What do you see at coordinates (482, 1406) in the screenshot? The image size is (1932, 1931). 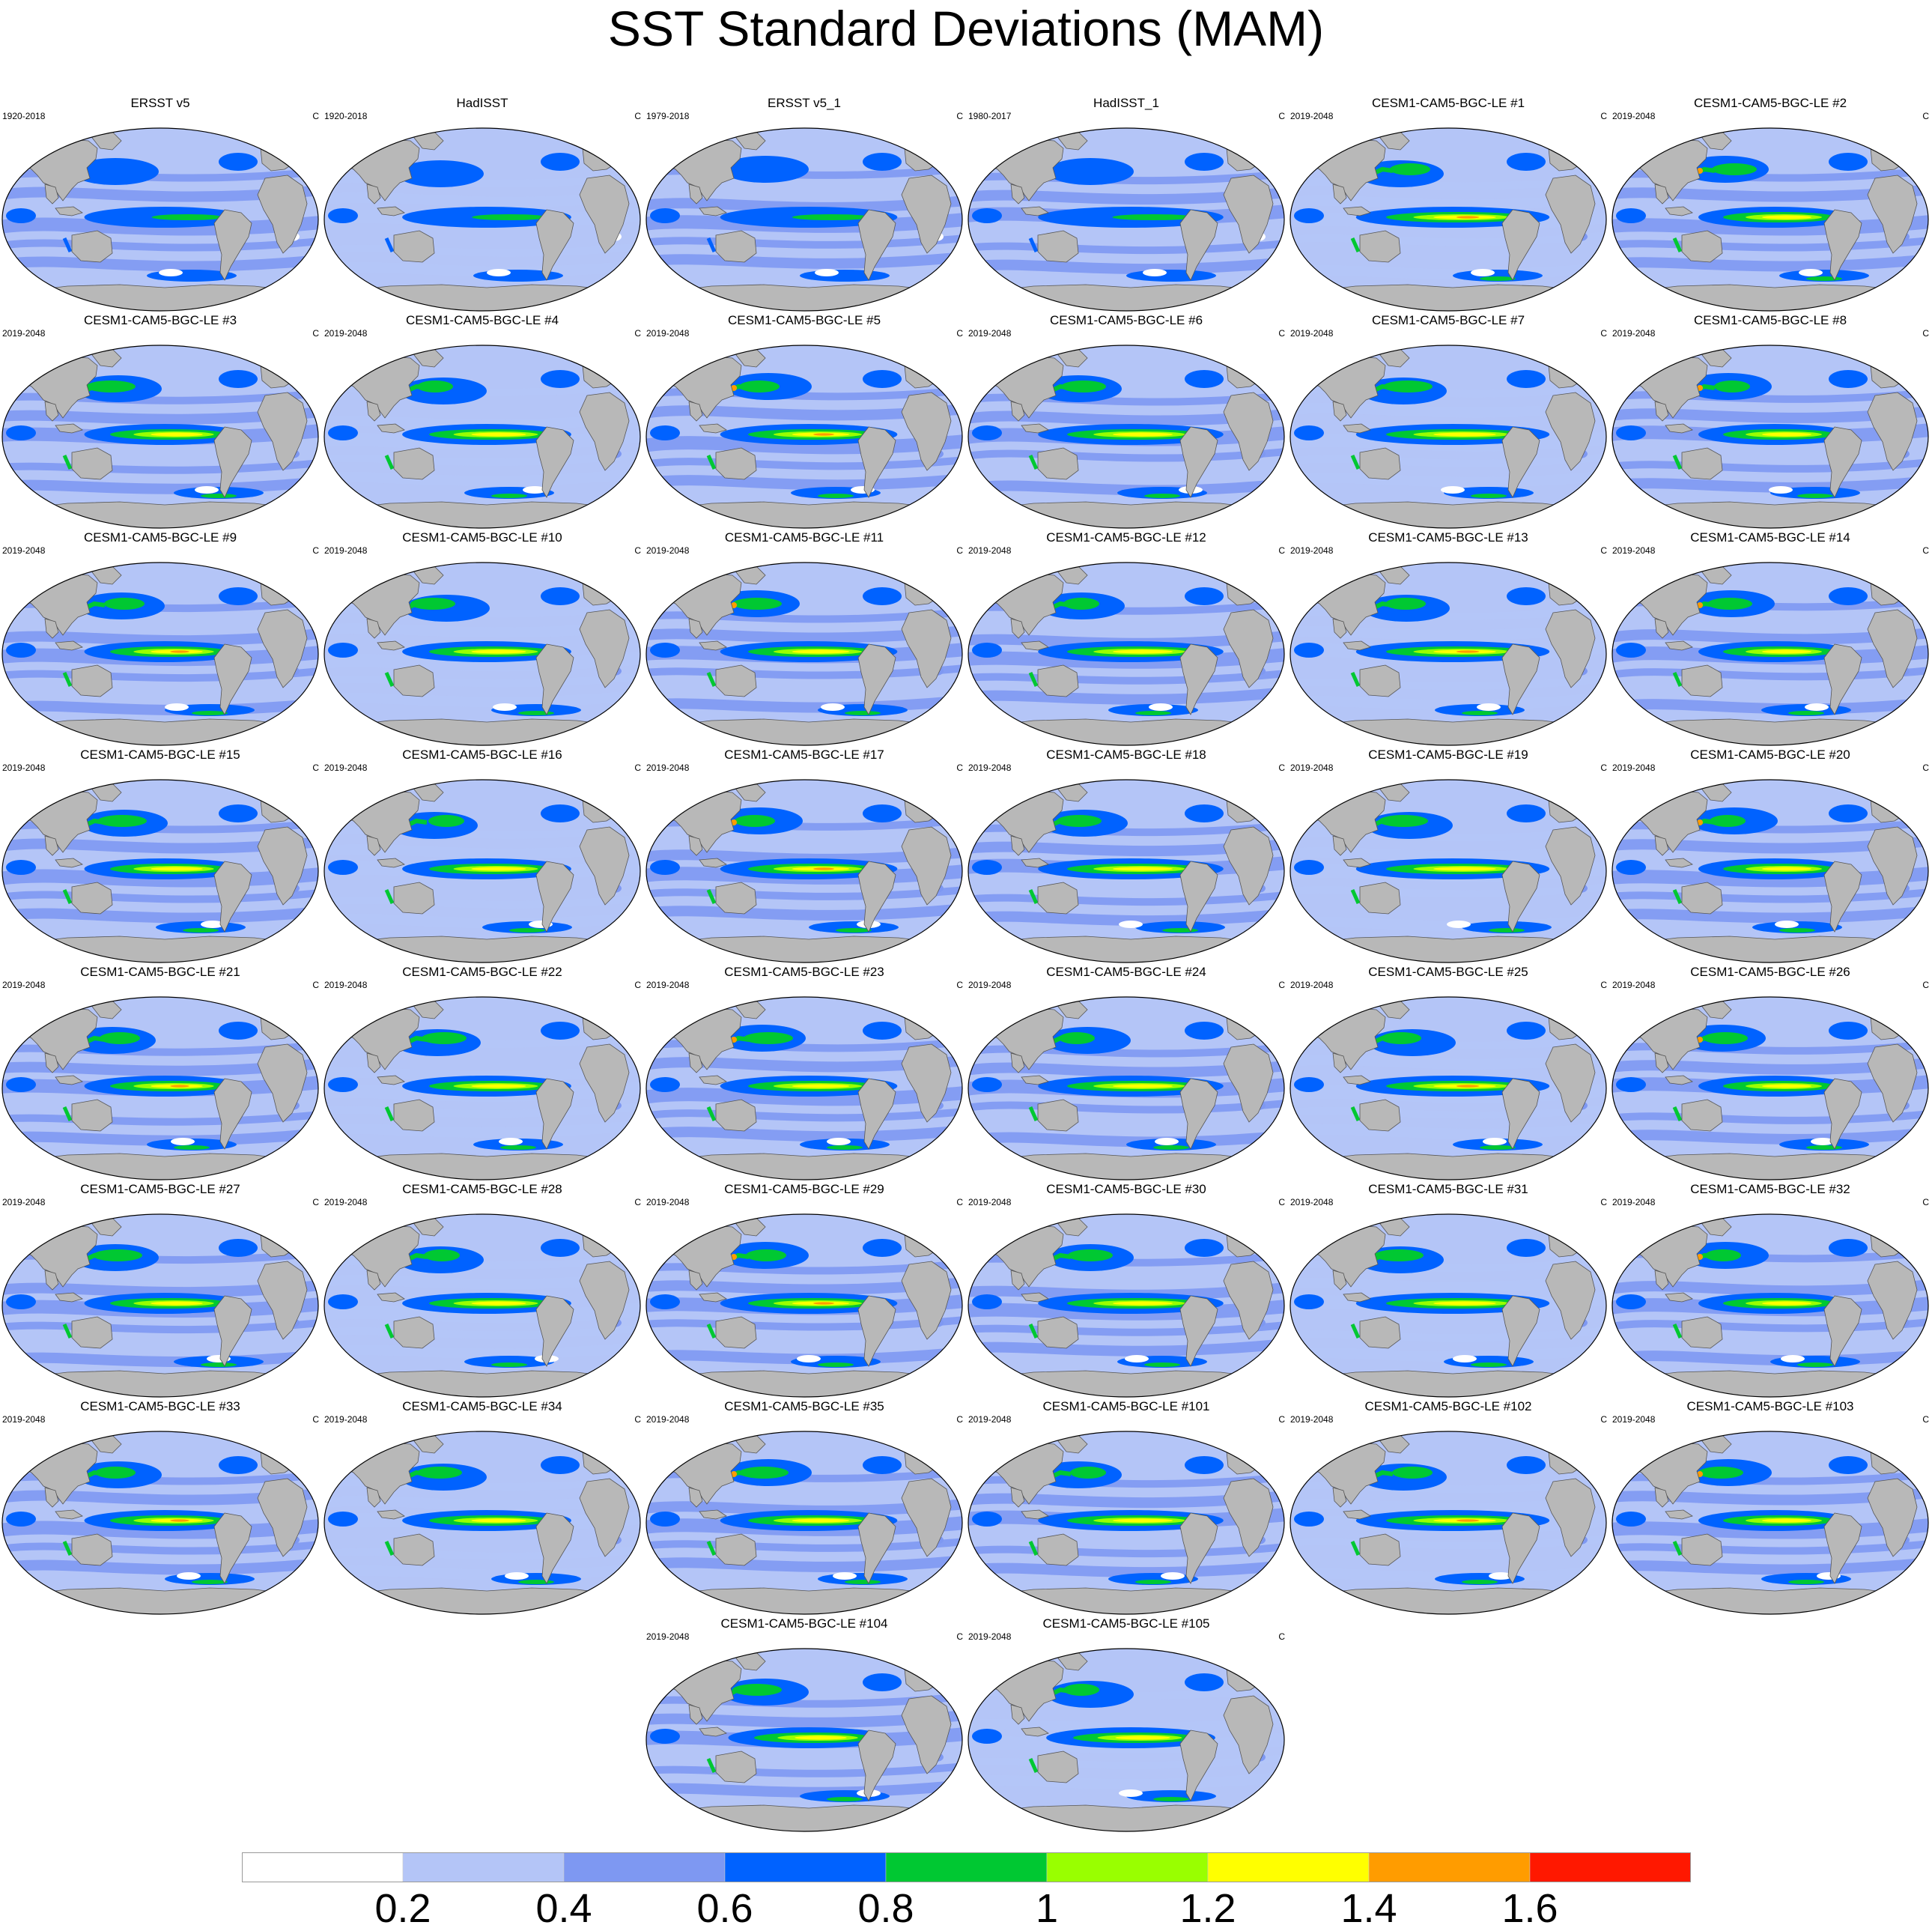 I see `panel-title: CESM1-CAM5-BGC-LE #34` at bounding box center [482, 1406].